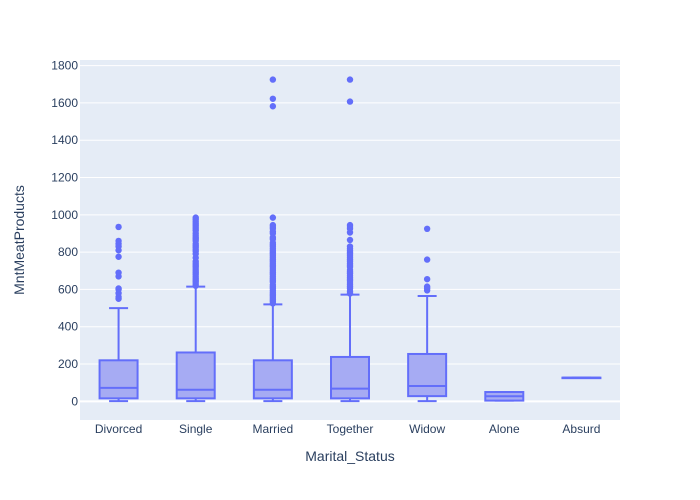 This screenshot has height=500, width=700. What do you see at coordinates (68, 252) in the screenshot?
I see `y-tick-label: 800` at bounding box center [68, 252].